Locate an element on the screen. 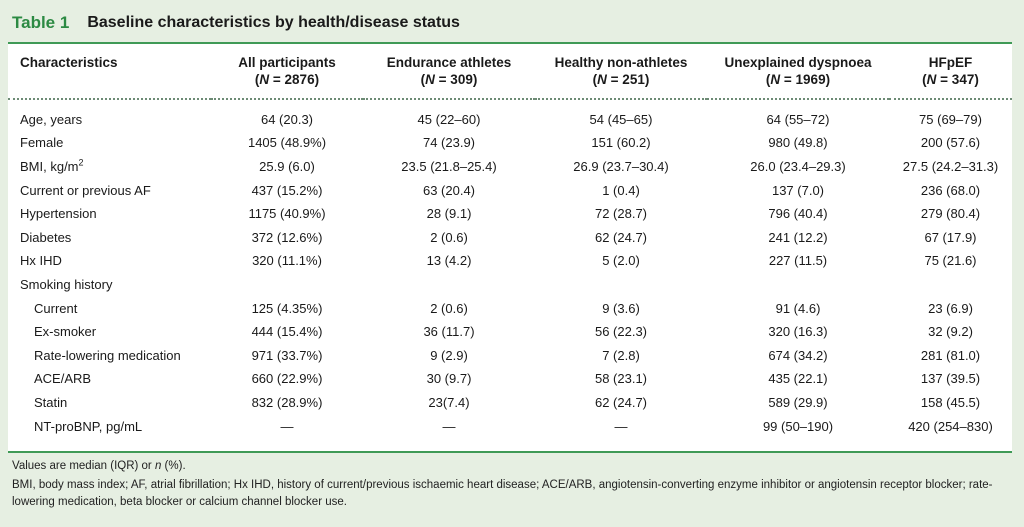  header-name: Endurance athletes is located at coordinates (449, 62).